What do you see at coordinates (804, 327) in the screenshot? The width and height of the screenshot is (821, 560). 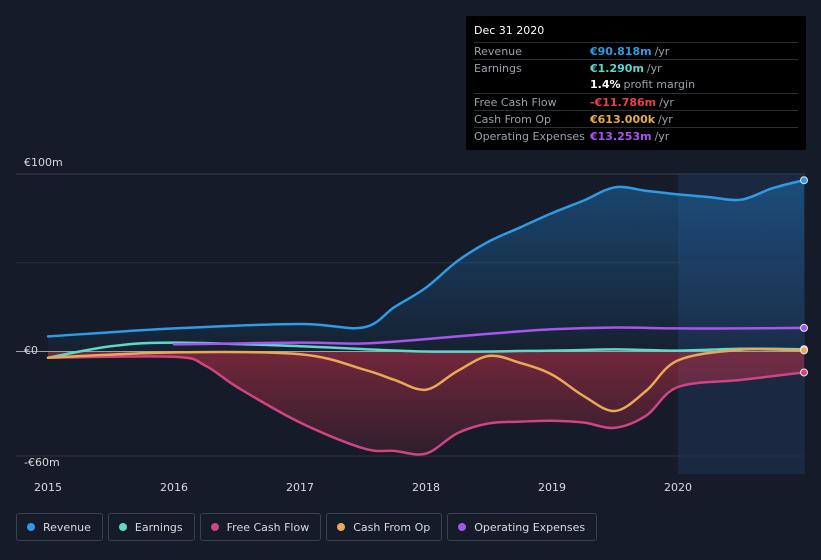 I see `end-marker-operating-expenses` at bounding box center [804, 327].